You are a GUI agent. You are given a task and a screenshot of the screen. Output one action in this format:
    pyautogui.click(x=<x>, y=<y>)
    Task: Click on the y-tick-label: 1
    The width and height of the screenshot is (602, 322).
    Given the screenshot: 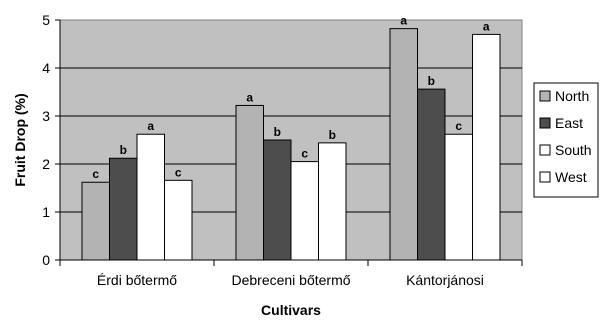 What is the action you would take?
    pyautogui.click(x=46, y=212)
    